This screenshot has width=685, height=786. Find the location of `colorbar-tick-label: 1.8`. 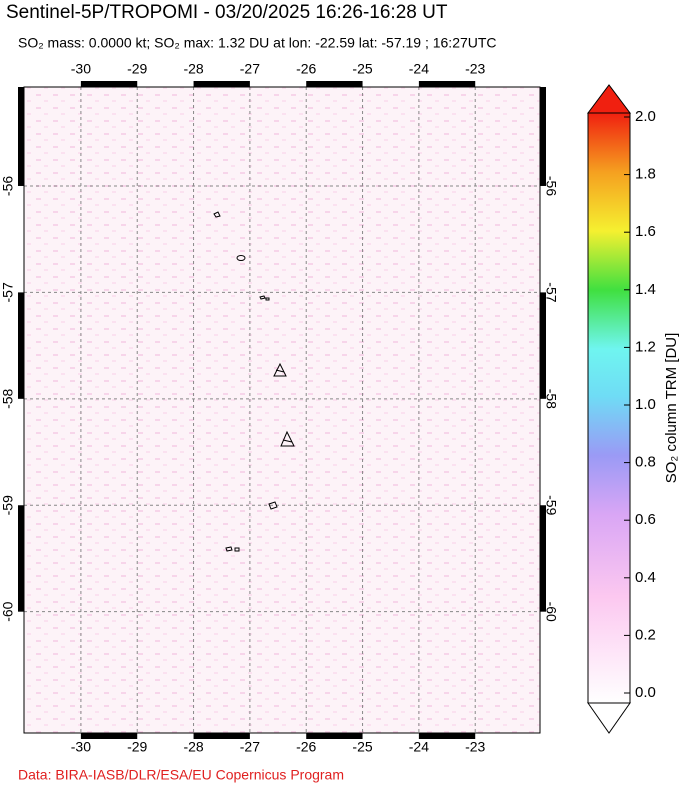

colorbar-tick-label: 1.8 is located at coordinates (645, 174).